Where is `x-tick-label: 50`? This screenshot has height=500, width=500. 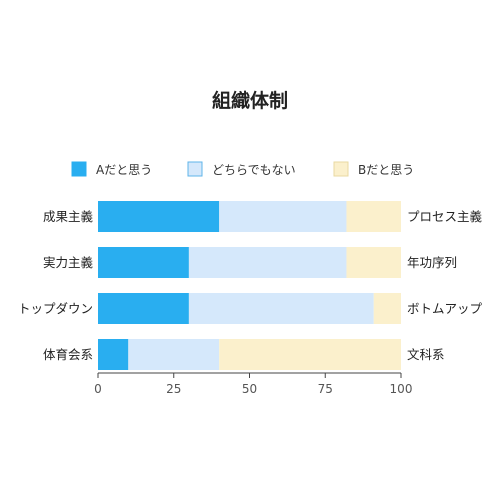
x-tick-label: 50 is located at coordinates (249, 389).